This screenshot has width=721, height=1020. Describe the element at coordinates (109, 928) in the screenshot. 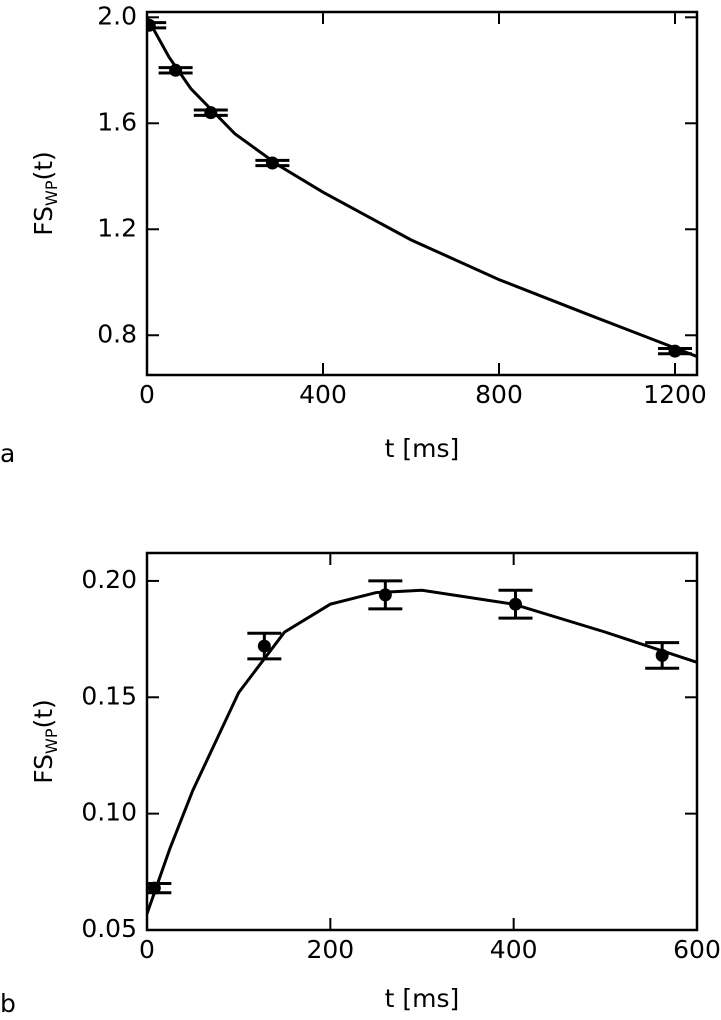

I see `y-tick-label: 0.05` at that location.